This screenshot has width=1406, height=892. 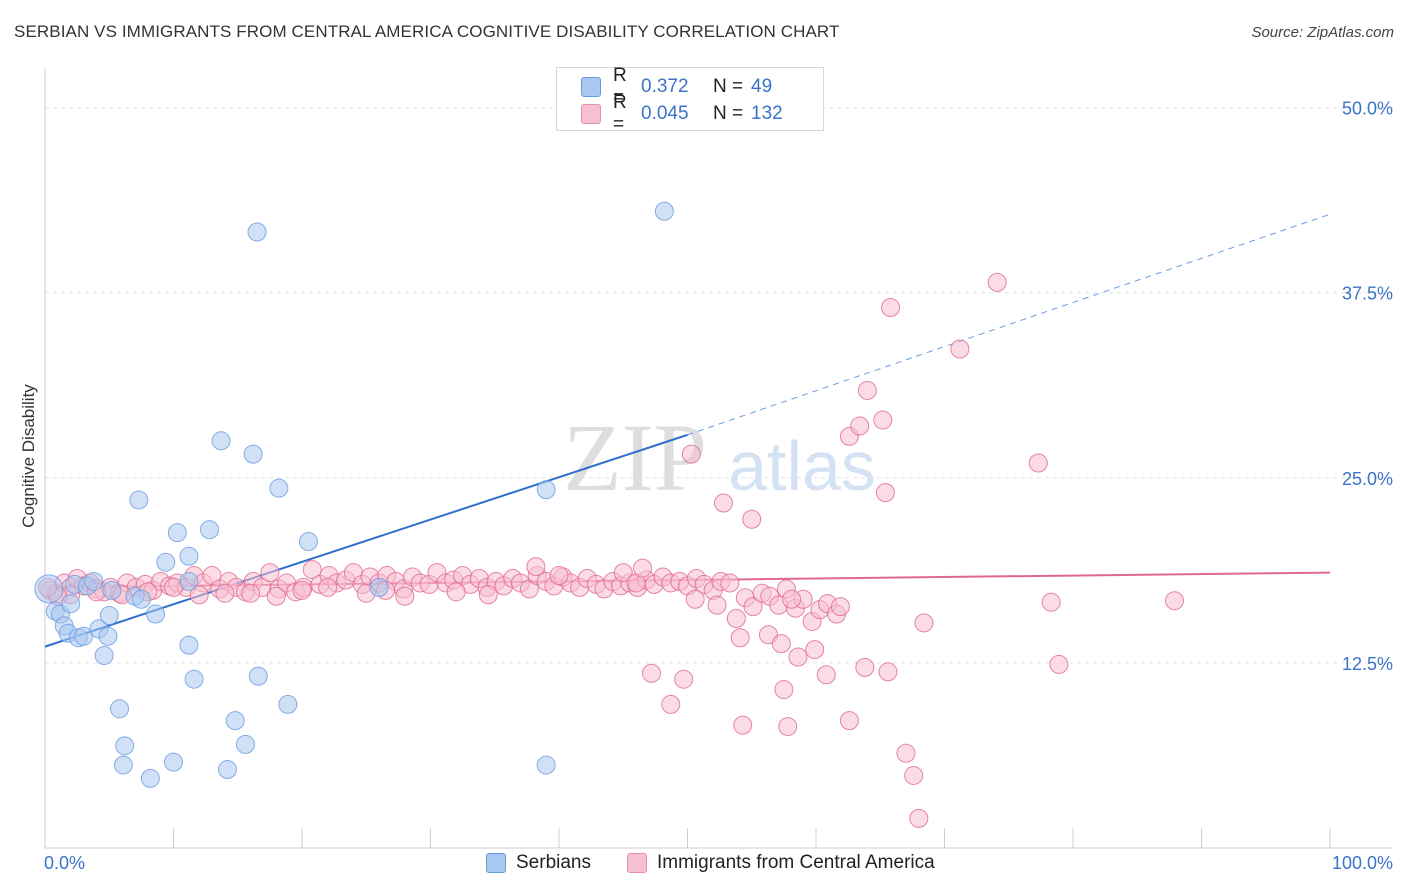 What do you see at coordinates (64, 863) in the screenshot?
I see `x-tick-label-min: 0.0%` at bounding box center [64, 863].